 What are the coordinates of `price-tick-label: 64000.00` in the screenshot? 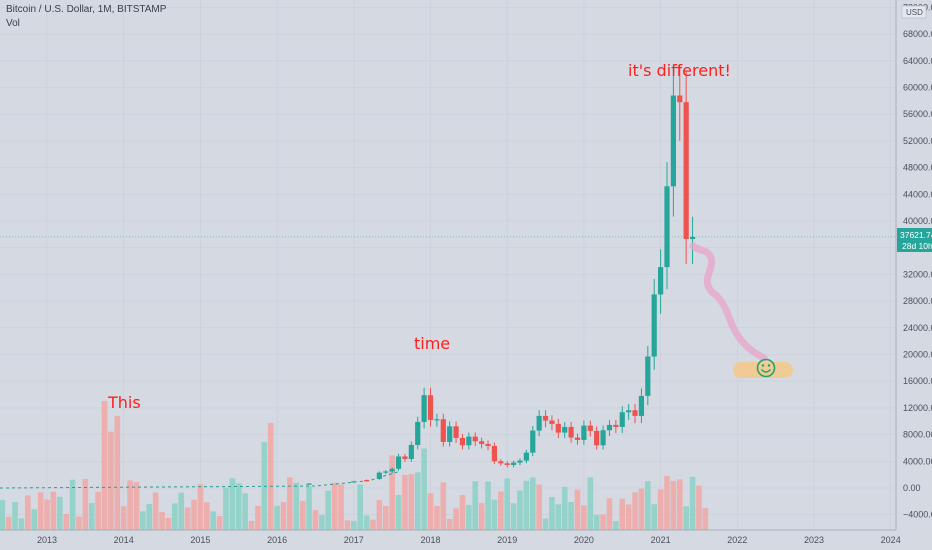 It's located at (917, 61).